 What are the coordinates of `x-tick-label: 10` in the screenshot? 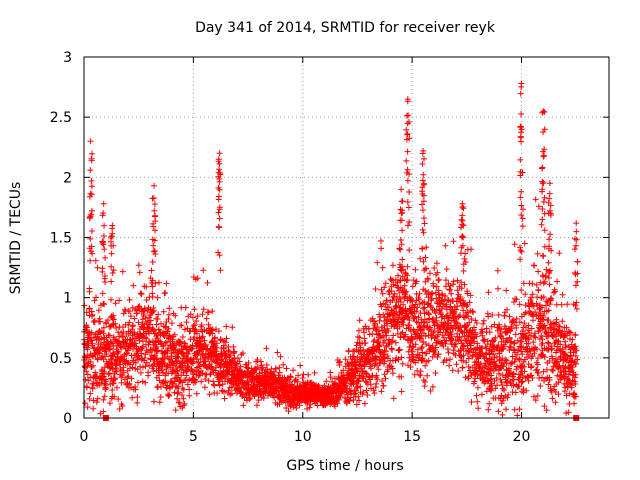 It's located at (303, 437).